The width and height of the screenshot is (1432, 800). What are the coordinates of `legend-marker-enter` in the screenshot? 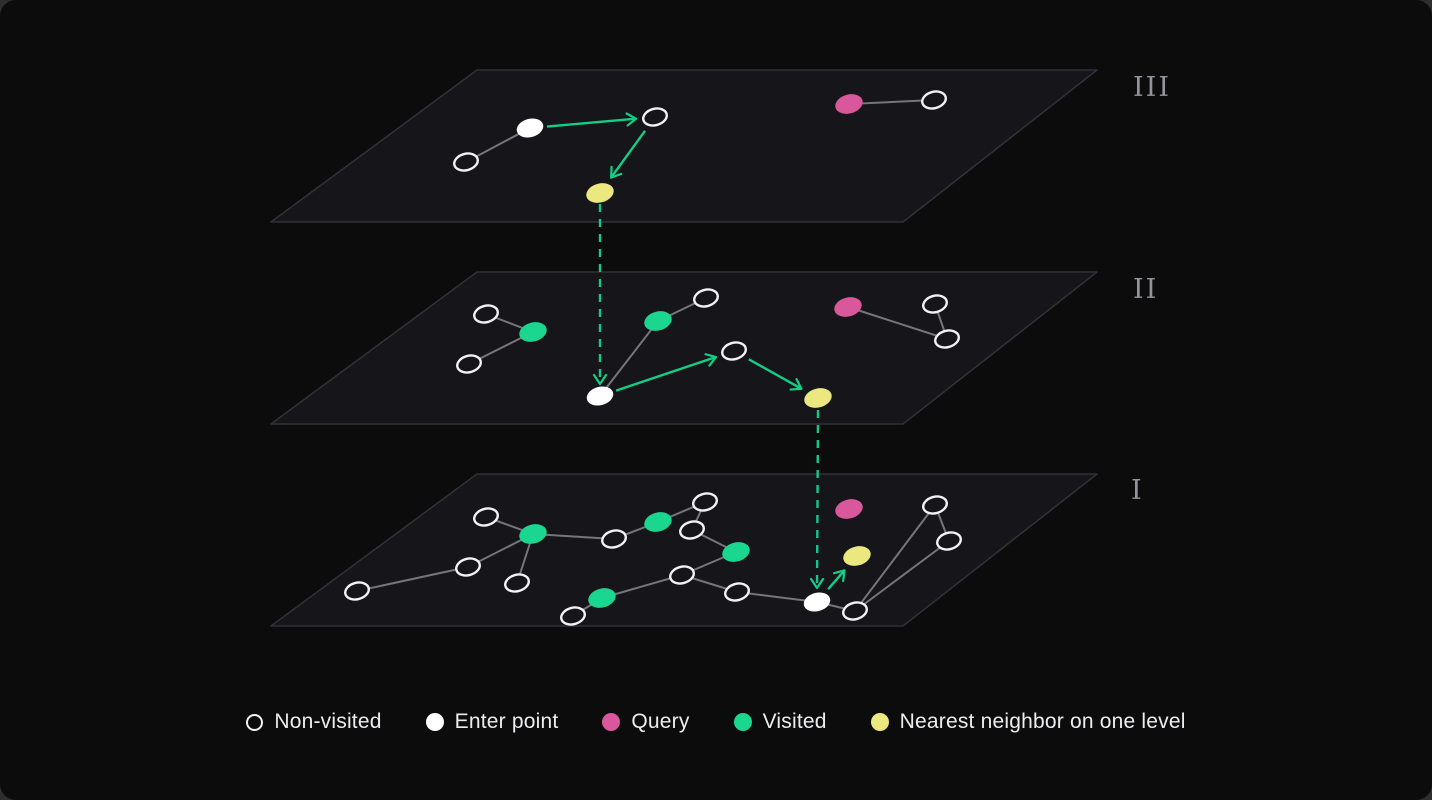 It's located at (434, 722).